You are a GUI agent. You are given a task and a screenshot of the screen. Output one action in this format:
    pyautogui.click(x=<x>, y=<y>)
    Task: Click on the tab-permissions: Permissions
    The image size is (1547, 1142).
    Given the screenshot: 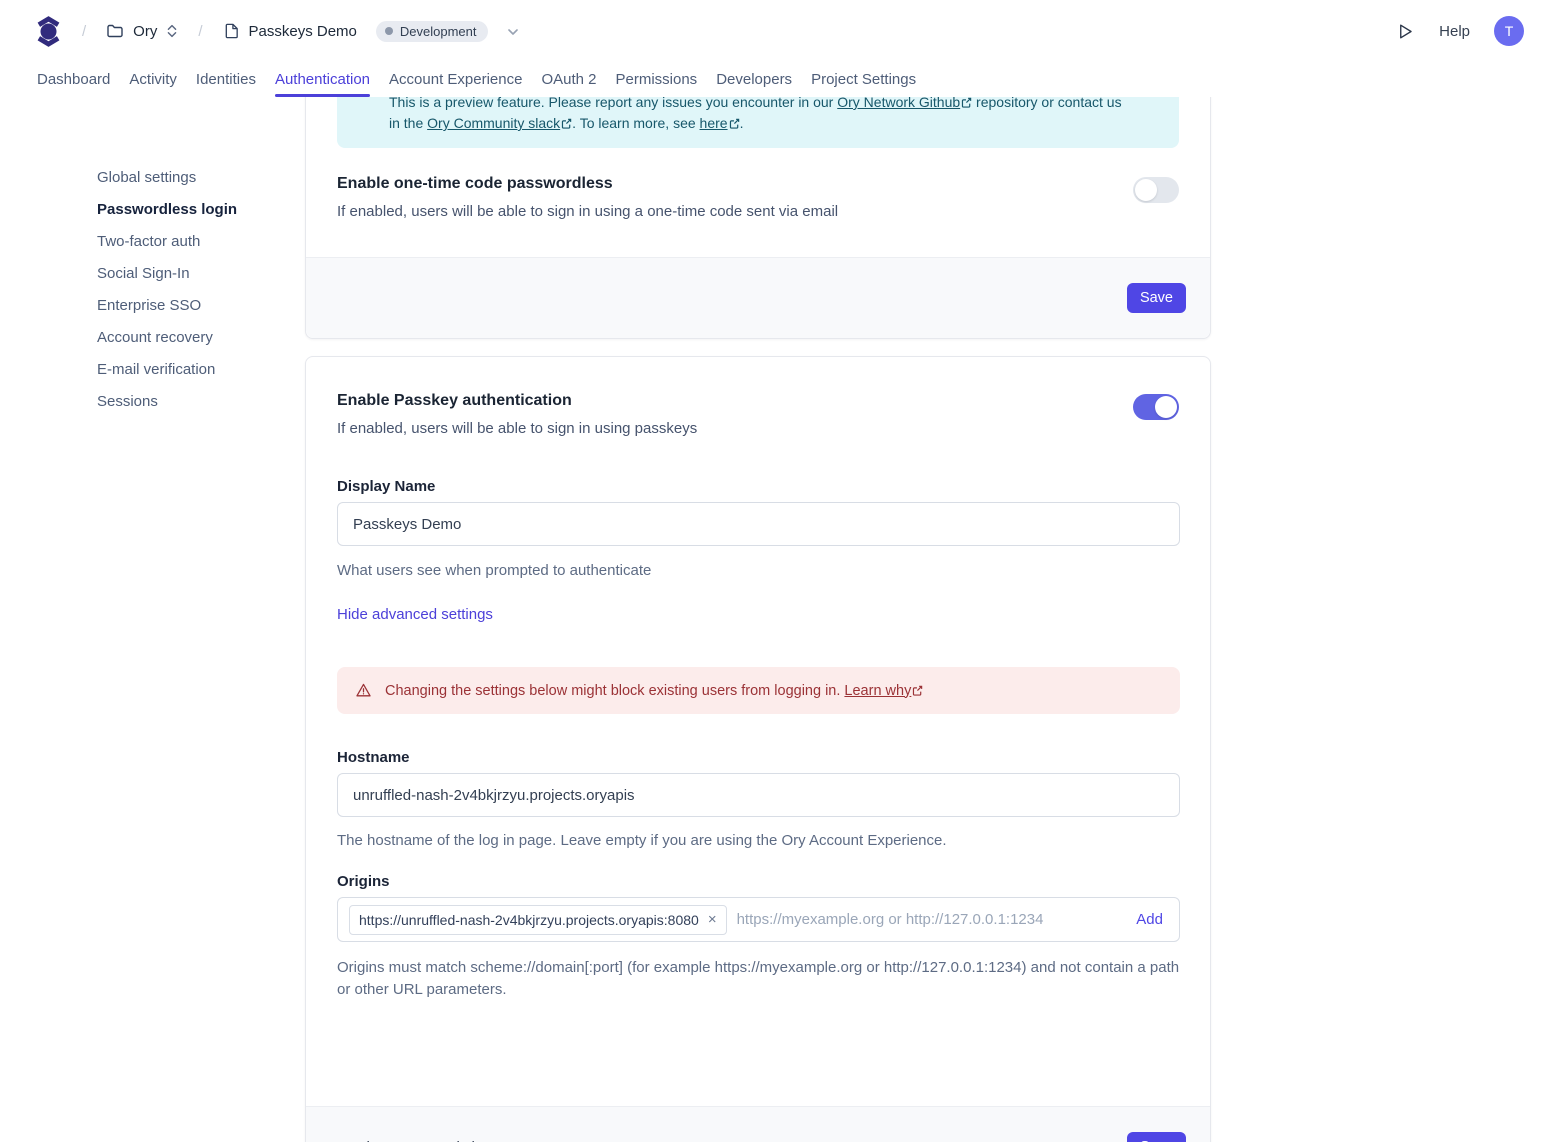 What is the action you would take?
    pyautogui.click(x=656, y=79)
    